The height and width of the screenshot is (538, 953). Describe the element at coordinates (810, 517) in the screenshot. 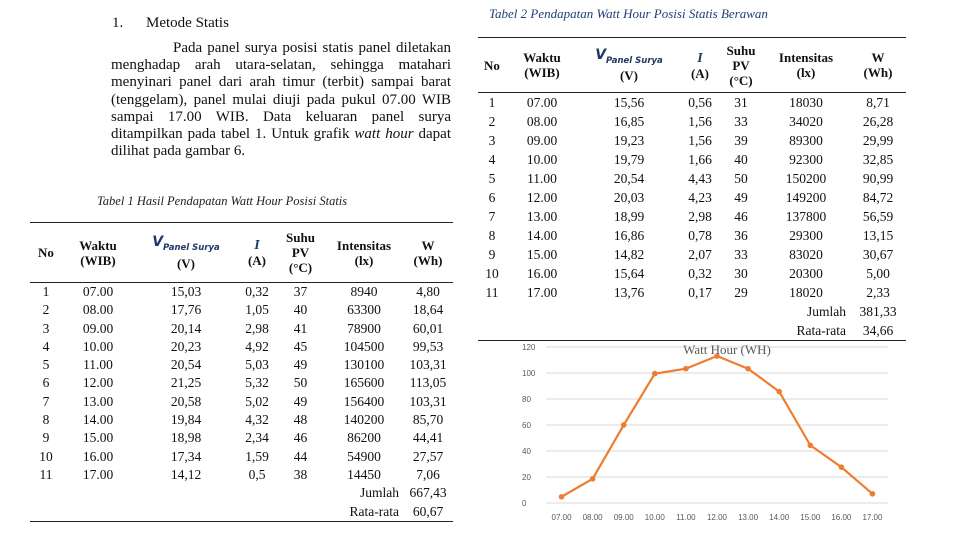

I see `x-tick-label: 15.00` at that location.